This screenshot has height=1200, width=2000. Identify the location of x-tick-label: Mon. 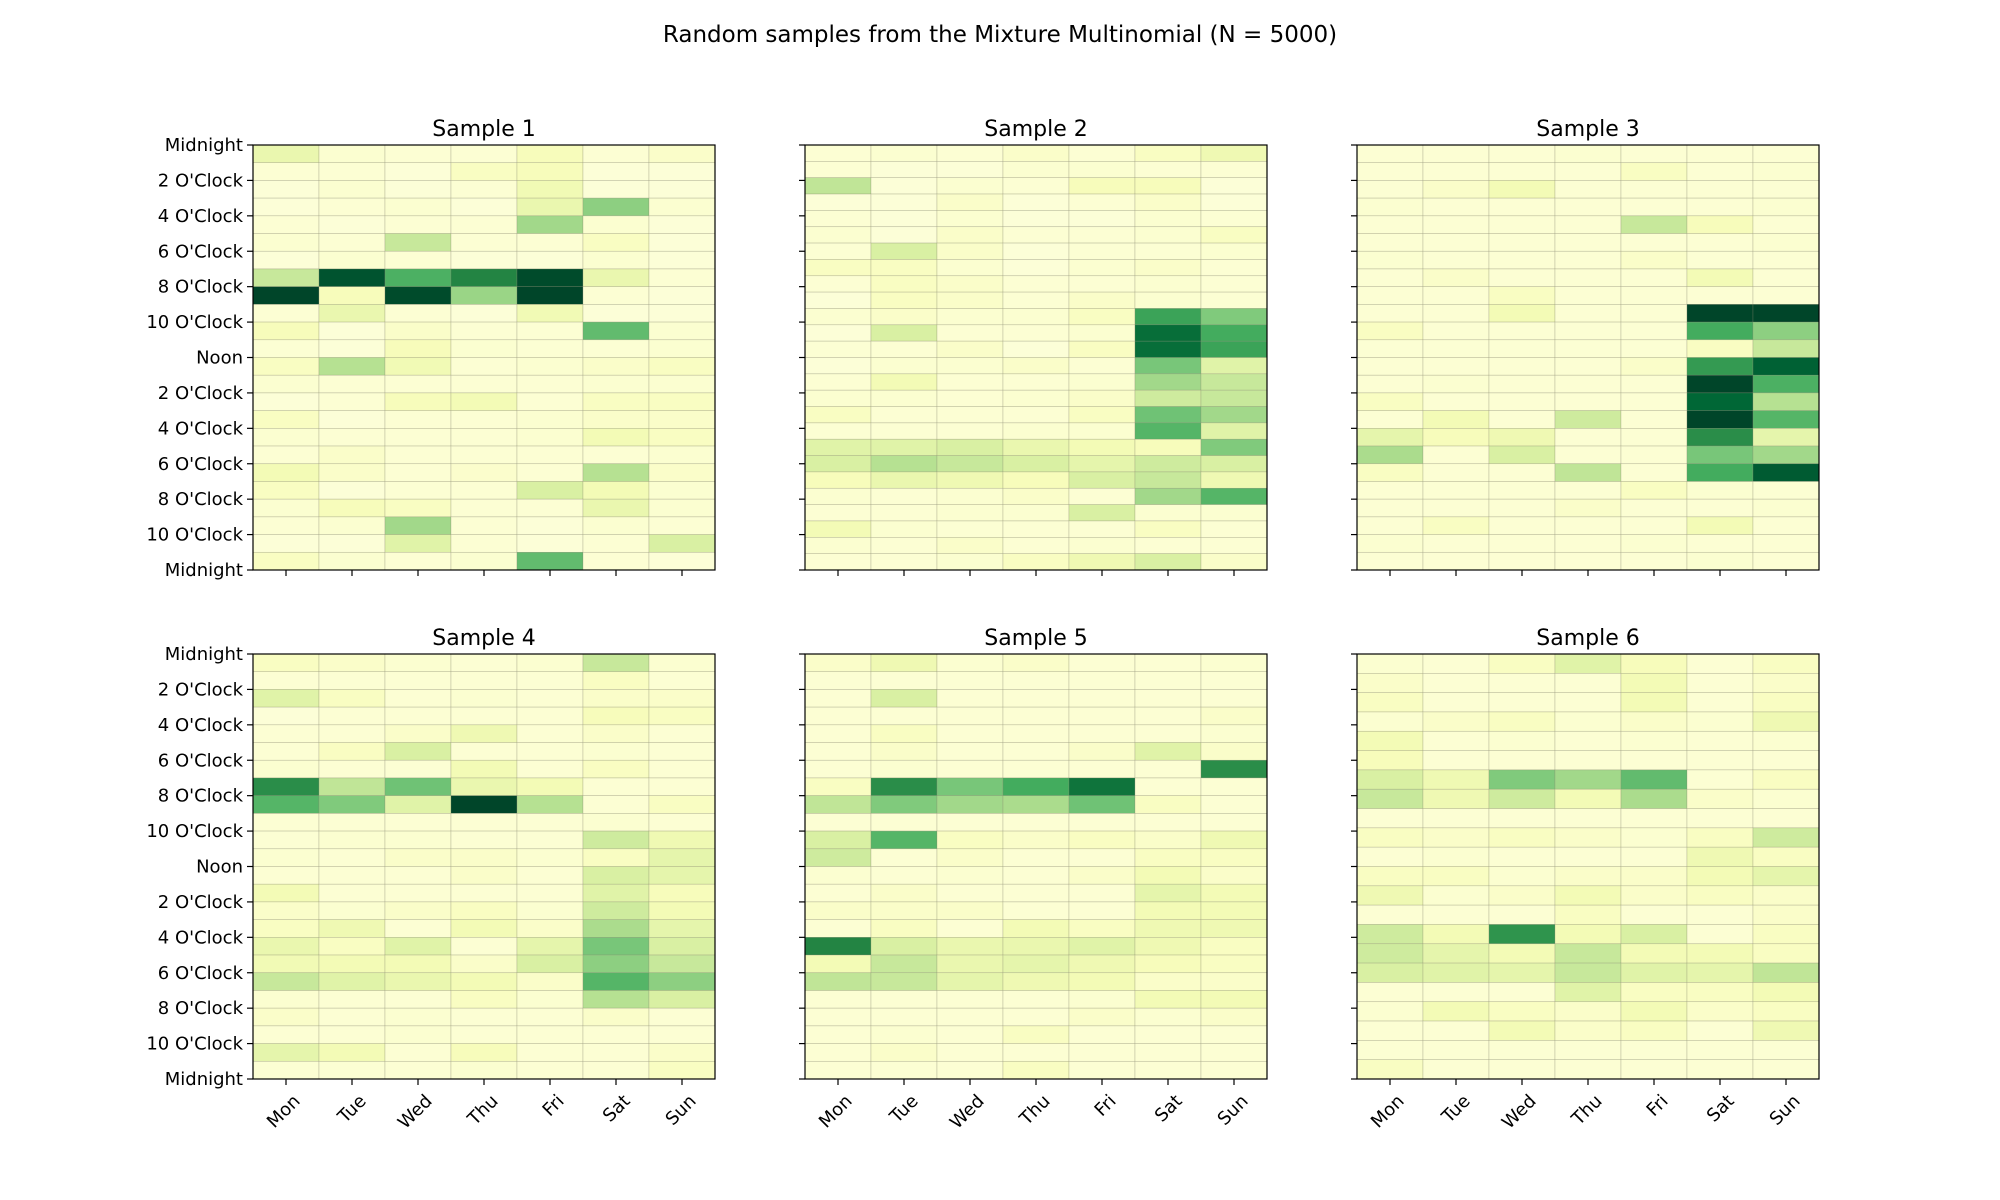
(836, 1112).